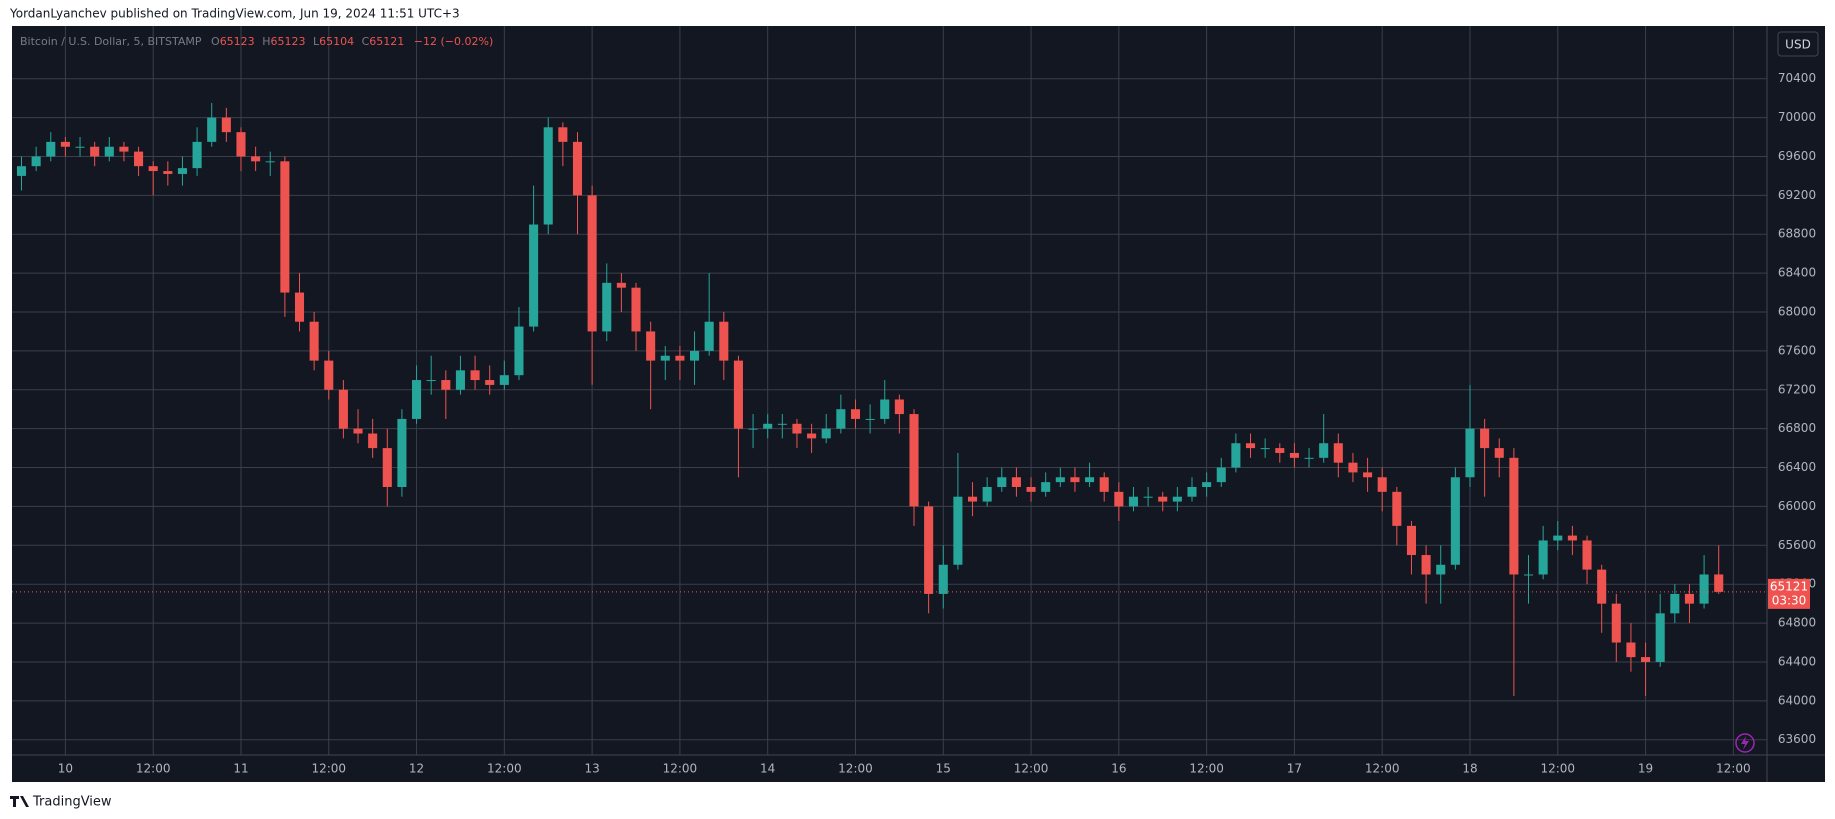 This screenshot has width=1835, height=819. What do you see at coordinates (1789, 586) in the screenshot?
I see `last-price-label: 65121` at bounding box center [1789, 586].